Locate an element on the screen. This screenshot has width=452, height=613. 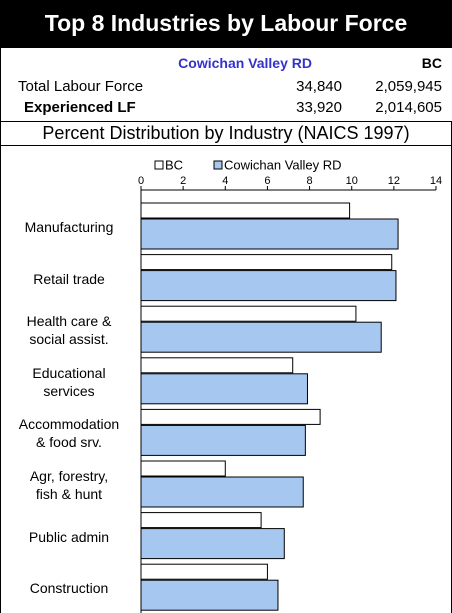
y-tick-label: Educational services is located at coordinates (69, 381).